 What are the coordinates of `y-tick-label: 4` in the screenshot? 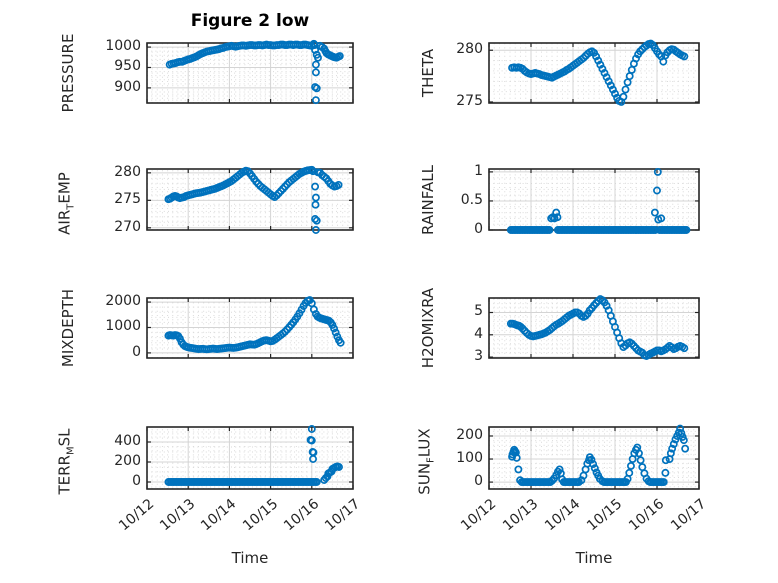 It's located at (478, 333).